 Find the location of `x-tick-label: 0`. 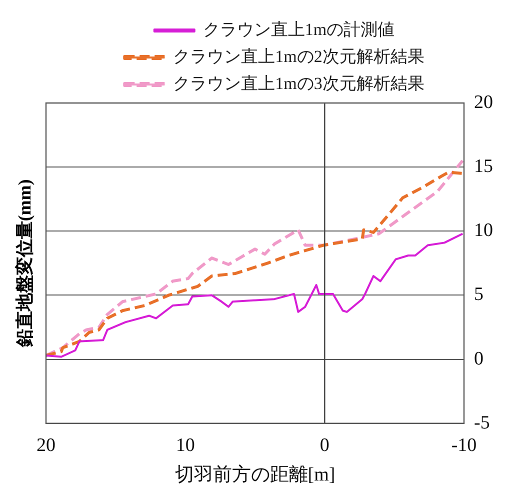

x-tick-label: 0 is located at coordinates (325, 445).